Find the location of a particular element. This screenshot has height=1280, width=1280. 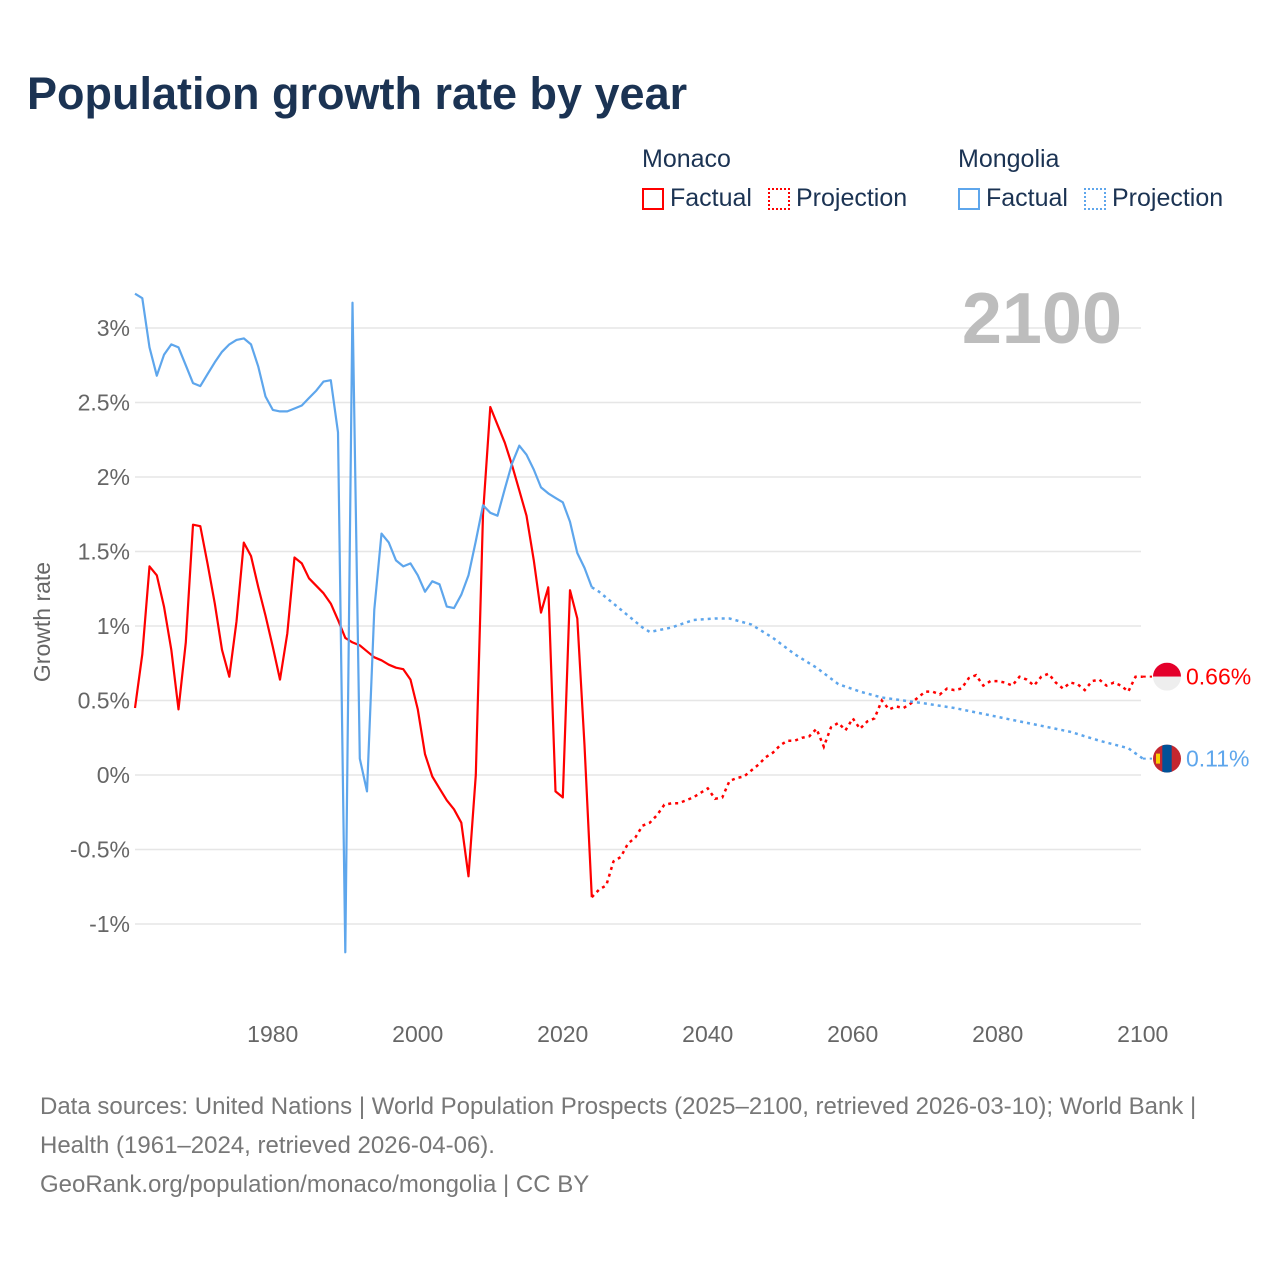

legend-item-monaco-factual: Factual is located at coordinates (697, 198).